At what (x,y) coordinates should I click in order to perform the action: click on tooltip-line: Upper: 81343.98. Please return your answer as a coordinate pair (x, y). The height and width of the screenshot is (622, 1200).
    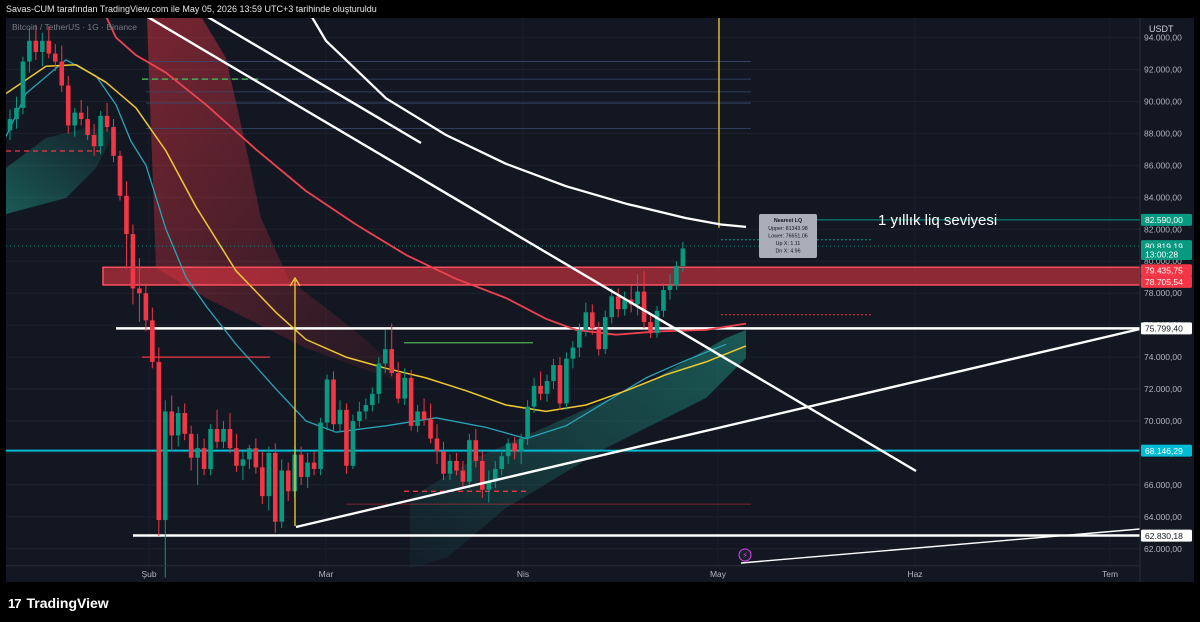
    Looking at the image, I should click on (788, 229).